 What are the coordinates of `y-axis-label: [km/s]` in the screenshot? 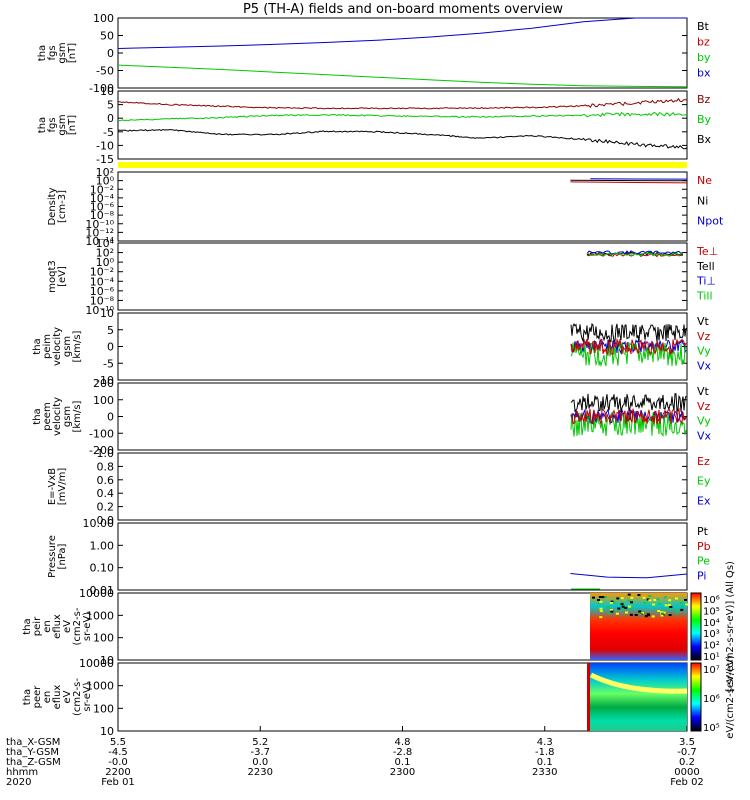 It's located at (77, 346).